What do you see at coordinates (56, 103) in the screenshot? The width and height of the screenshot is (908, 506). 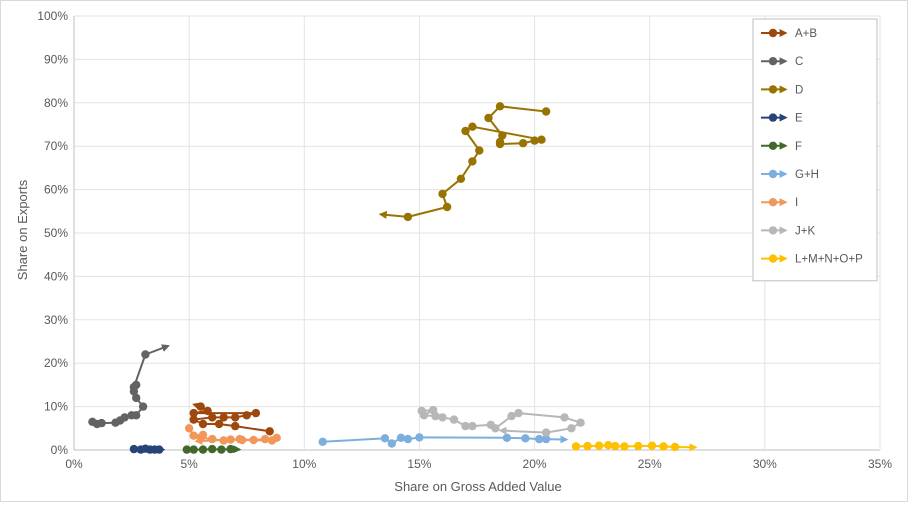 I see `y-tick-label: 80%` at bounding box center [56, 103].